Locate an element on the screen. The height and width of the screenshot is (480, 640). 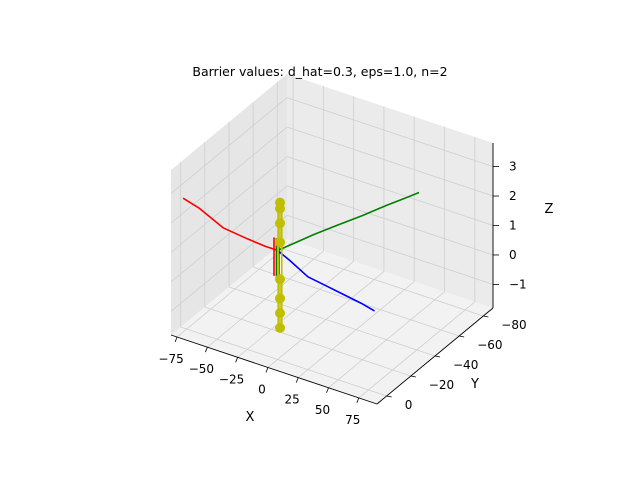
x-tick-label: −25 is located at coordinates (231, 379).